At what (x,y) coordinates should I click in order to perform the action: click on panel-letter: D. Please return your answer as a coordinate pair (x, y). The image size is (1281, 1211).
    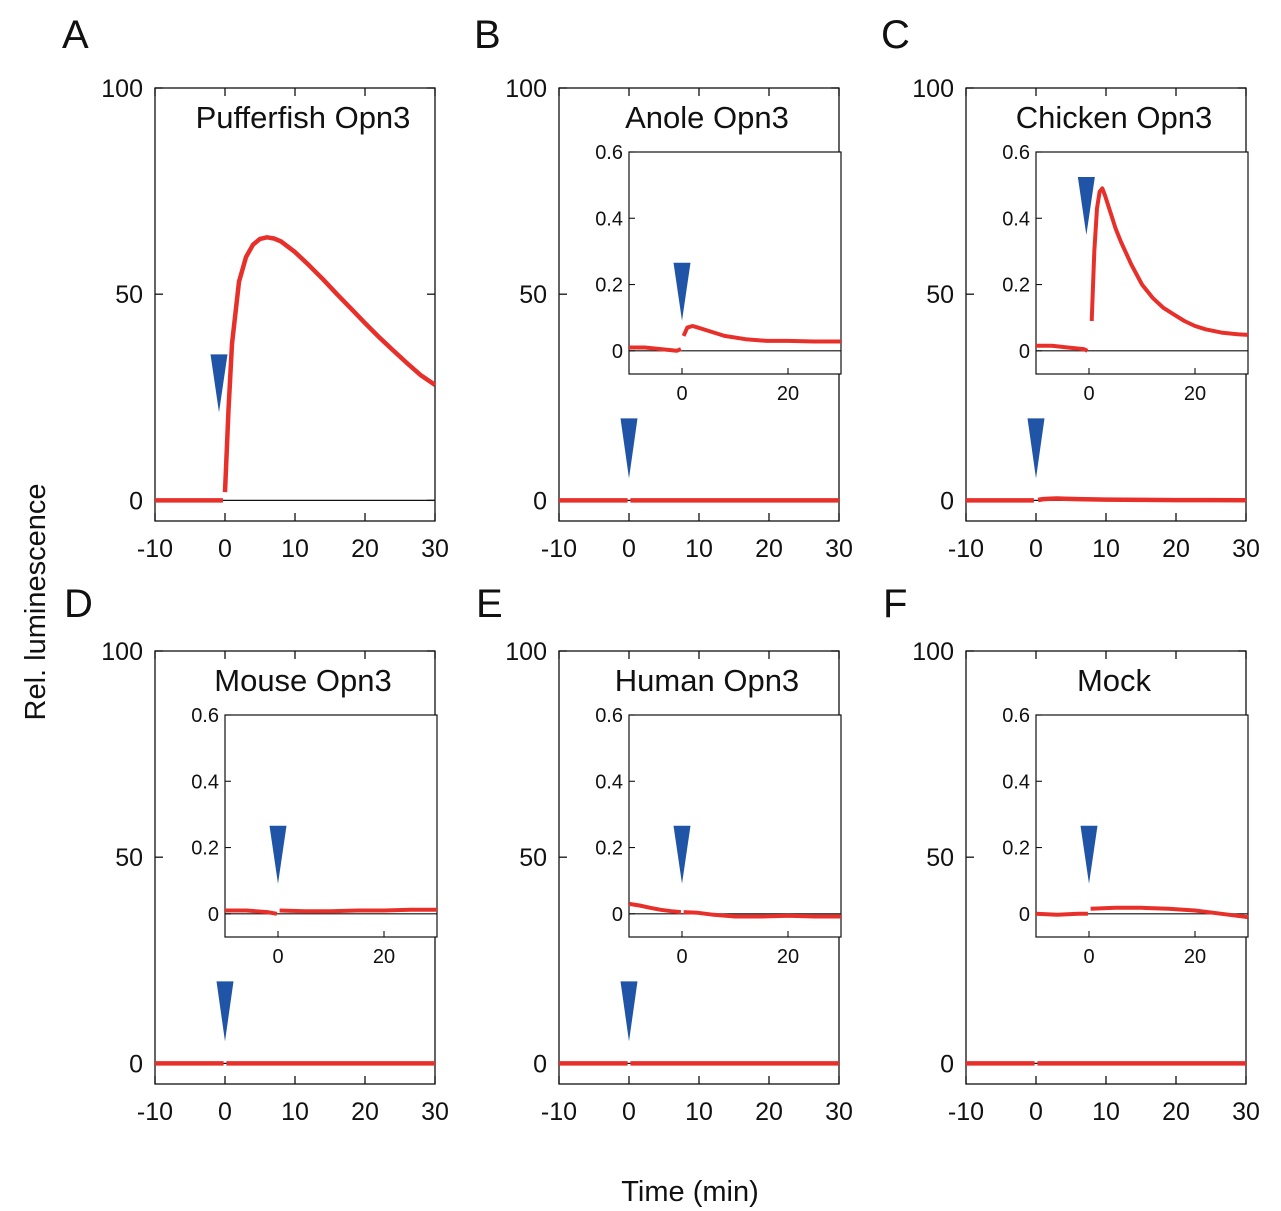
    Looking at the image, I should click on (78, 604).